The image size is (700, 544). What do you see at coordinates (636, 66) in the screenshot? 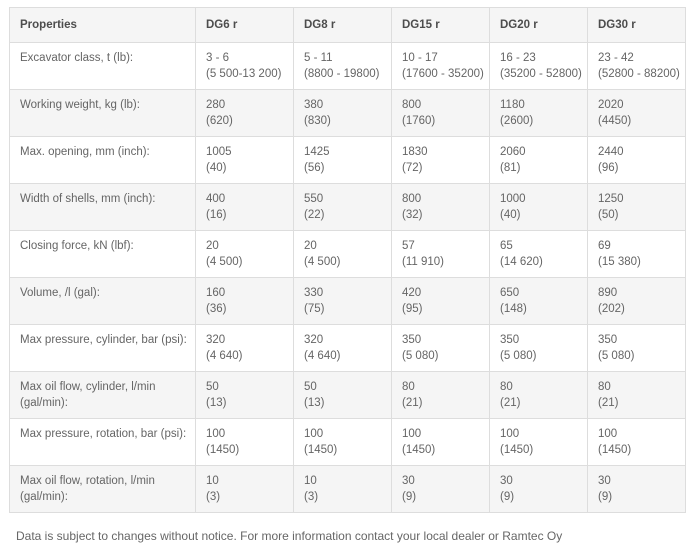
I see `value-cell: 23 - 42 (52800 - 88200)` at bounding box center [636, 66].